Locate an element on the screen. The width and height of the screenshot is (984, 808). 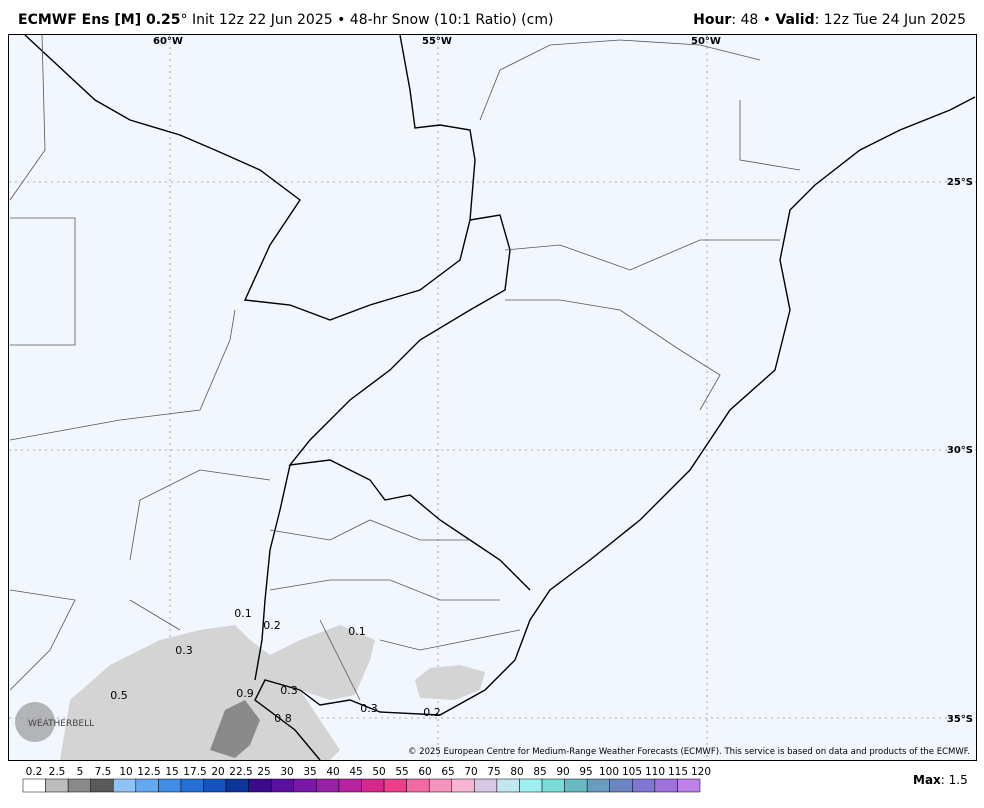
legend-label: 80 is located at coordinates (516, 772).